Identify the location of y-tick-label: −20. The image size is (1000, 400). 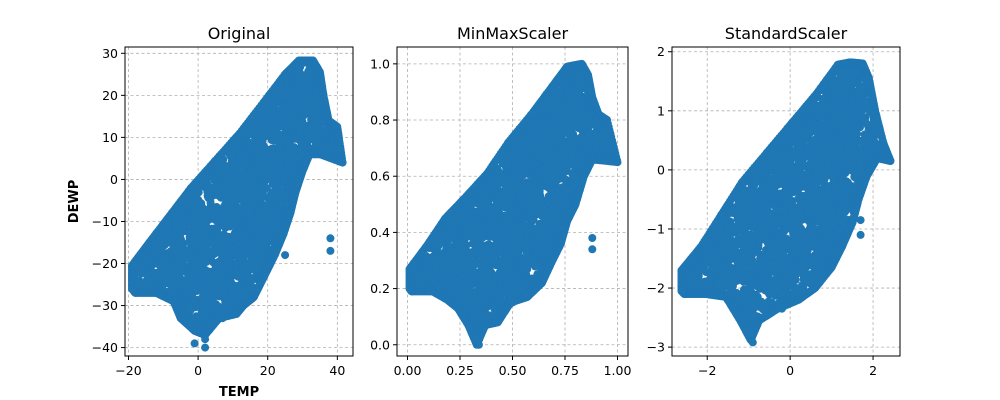
(105, 263).